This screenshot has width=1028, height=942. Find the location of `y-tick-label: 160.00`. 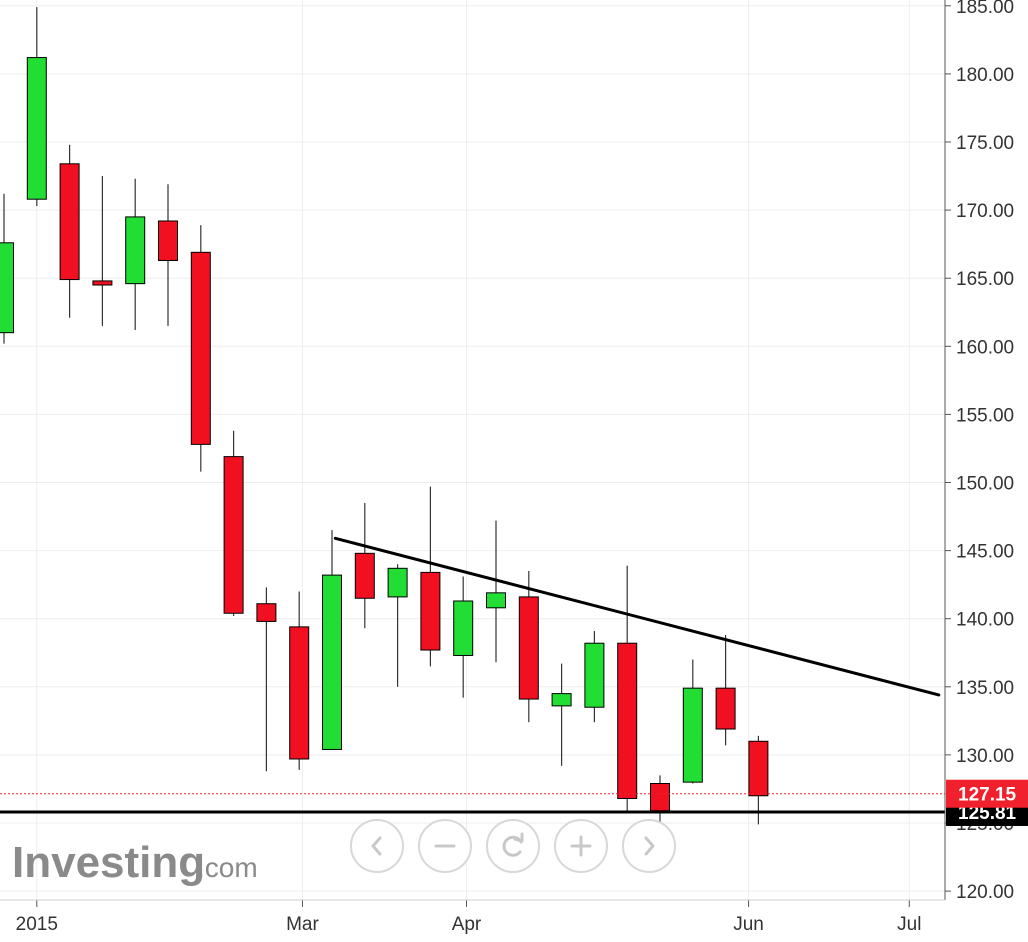

y-tick-label: 160.00 is located at coordinates (985, 347).